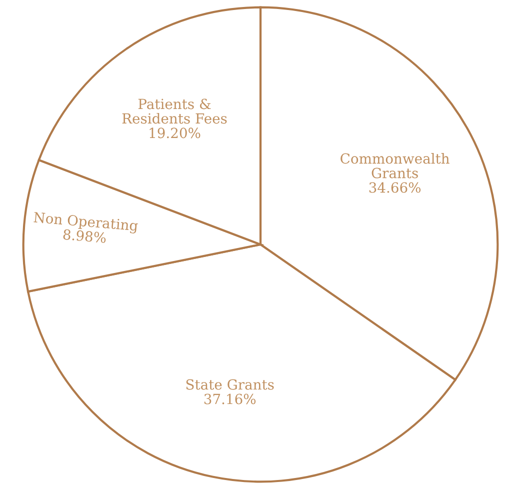 The image size is (521, 489). What do you see at coordinates (230, 384) in the screenshot?
I see `slice-label: State Grants` at bounding box center [230, 384].